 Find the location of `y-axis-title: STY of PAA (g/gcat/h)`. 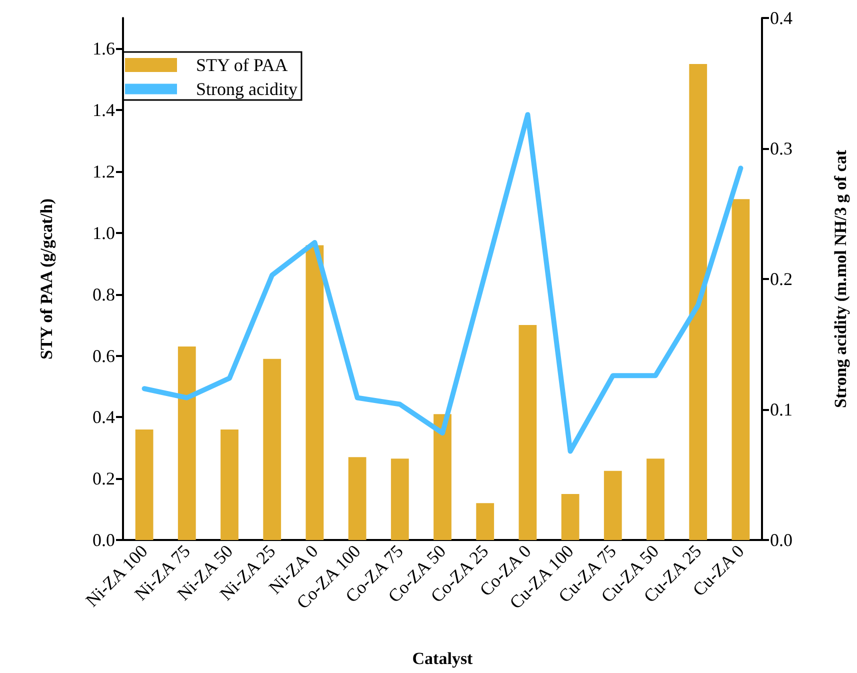

y-axis-title: STY of PAA (g/gcat/h) is located at coordinates (46, 279).